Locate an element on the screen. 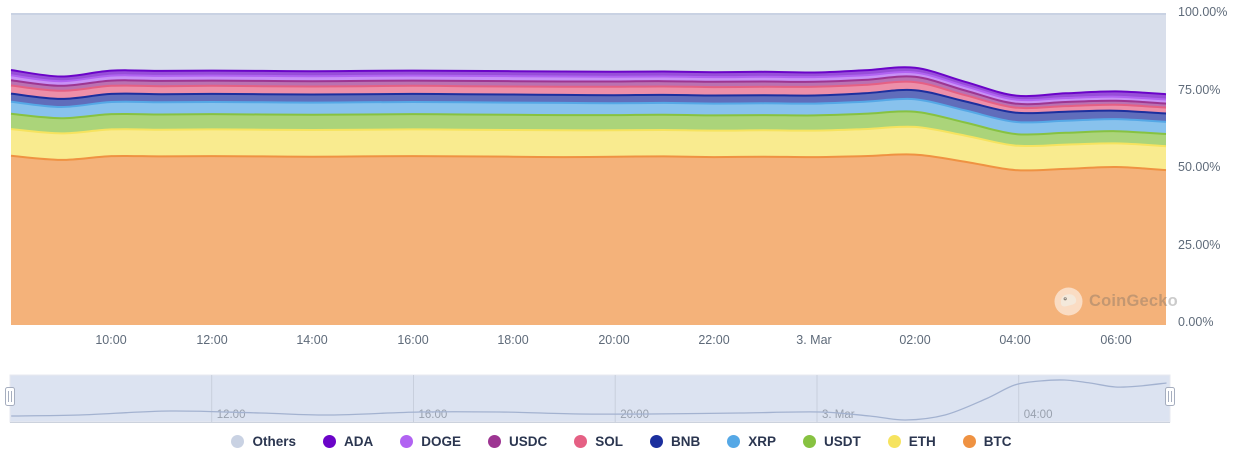  y-axis-label: 0.00% is located at coordinates (1196, 322).